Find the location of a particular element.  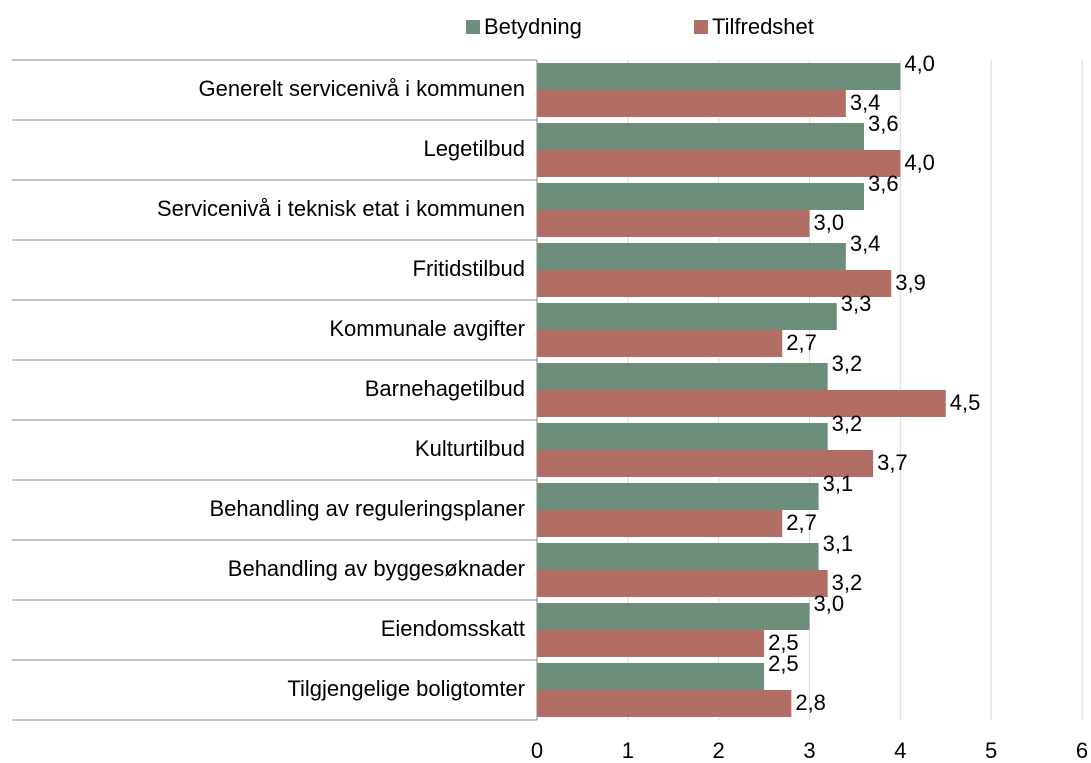

x-tick-label: 6 is located at coordinates (1082, 750).